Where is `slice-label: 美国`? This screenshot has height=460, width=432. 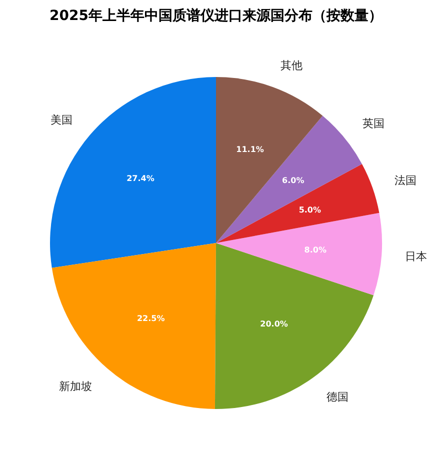
slice-label: 美国 is located at coordinates (61, 119).